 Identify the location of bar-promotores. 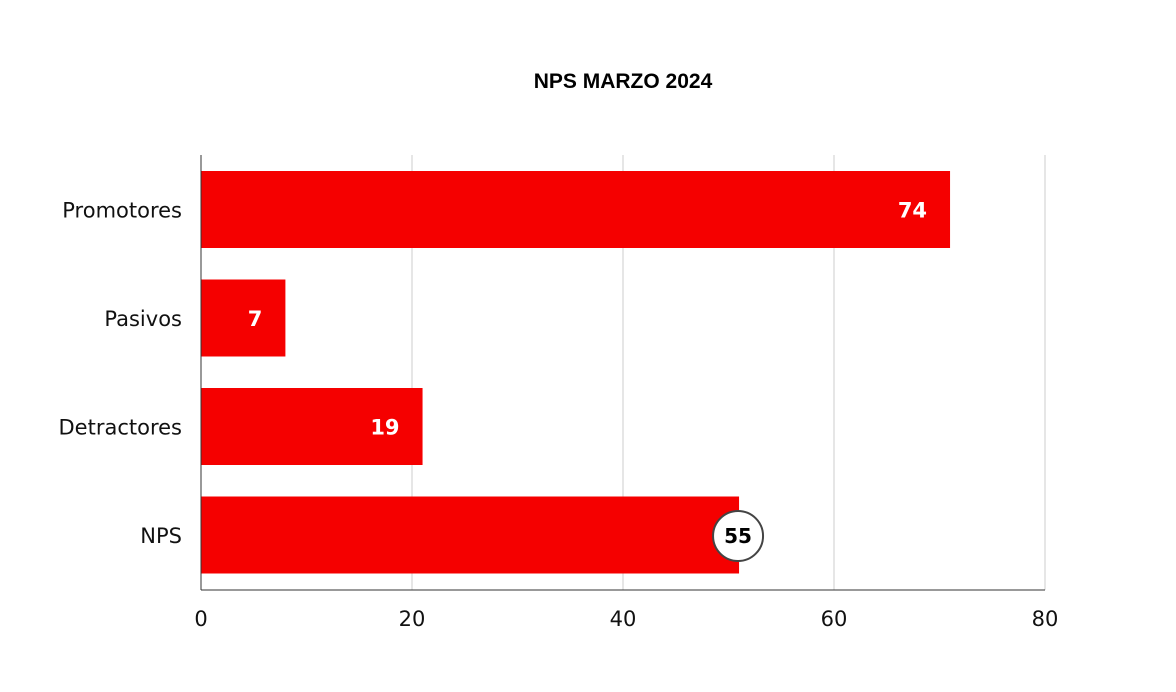
(576, 209).